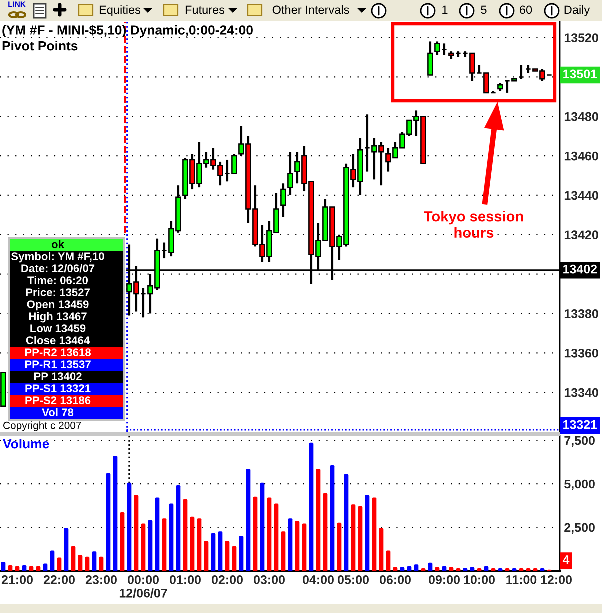 This screenshot has width=602, height=613. I want to click on annotation: Low 13459, so click(58, 328).